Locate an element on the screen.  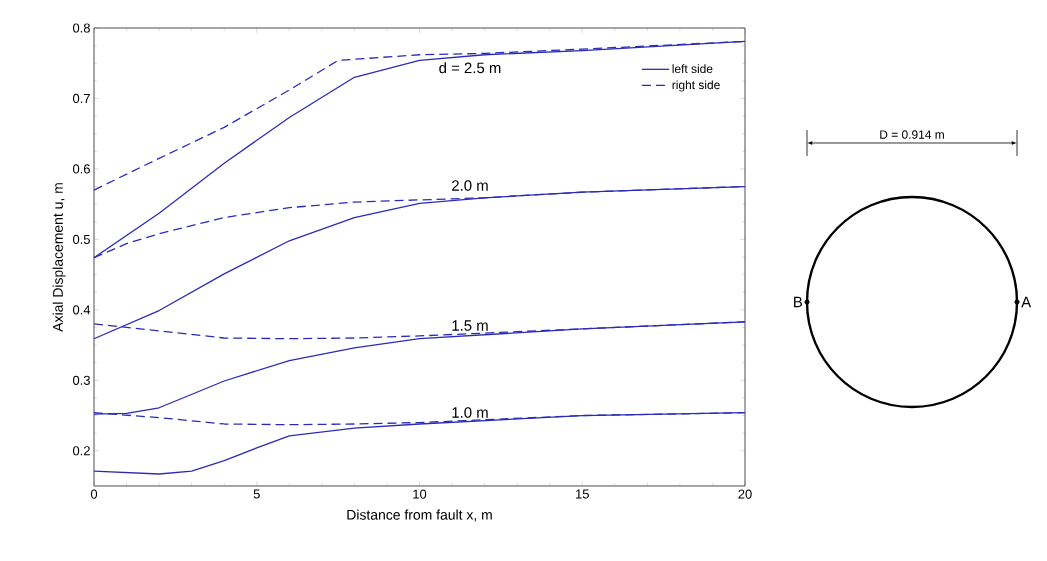
text: D = 0.914 m is located at coordinates (912, 134).